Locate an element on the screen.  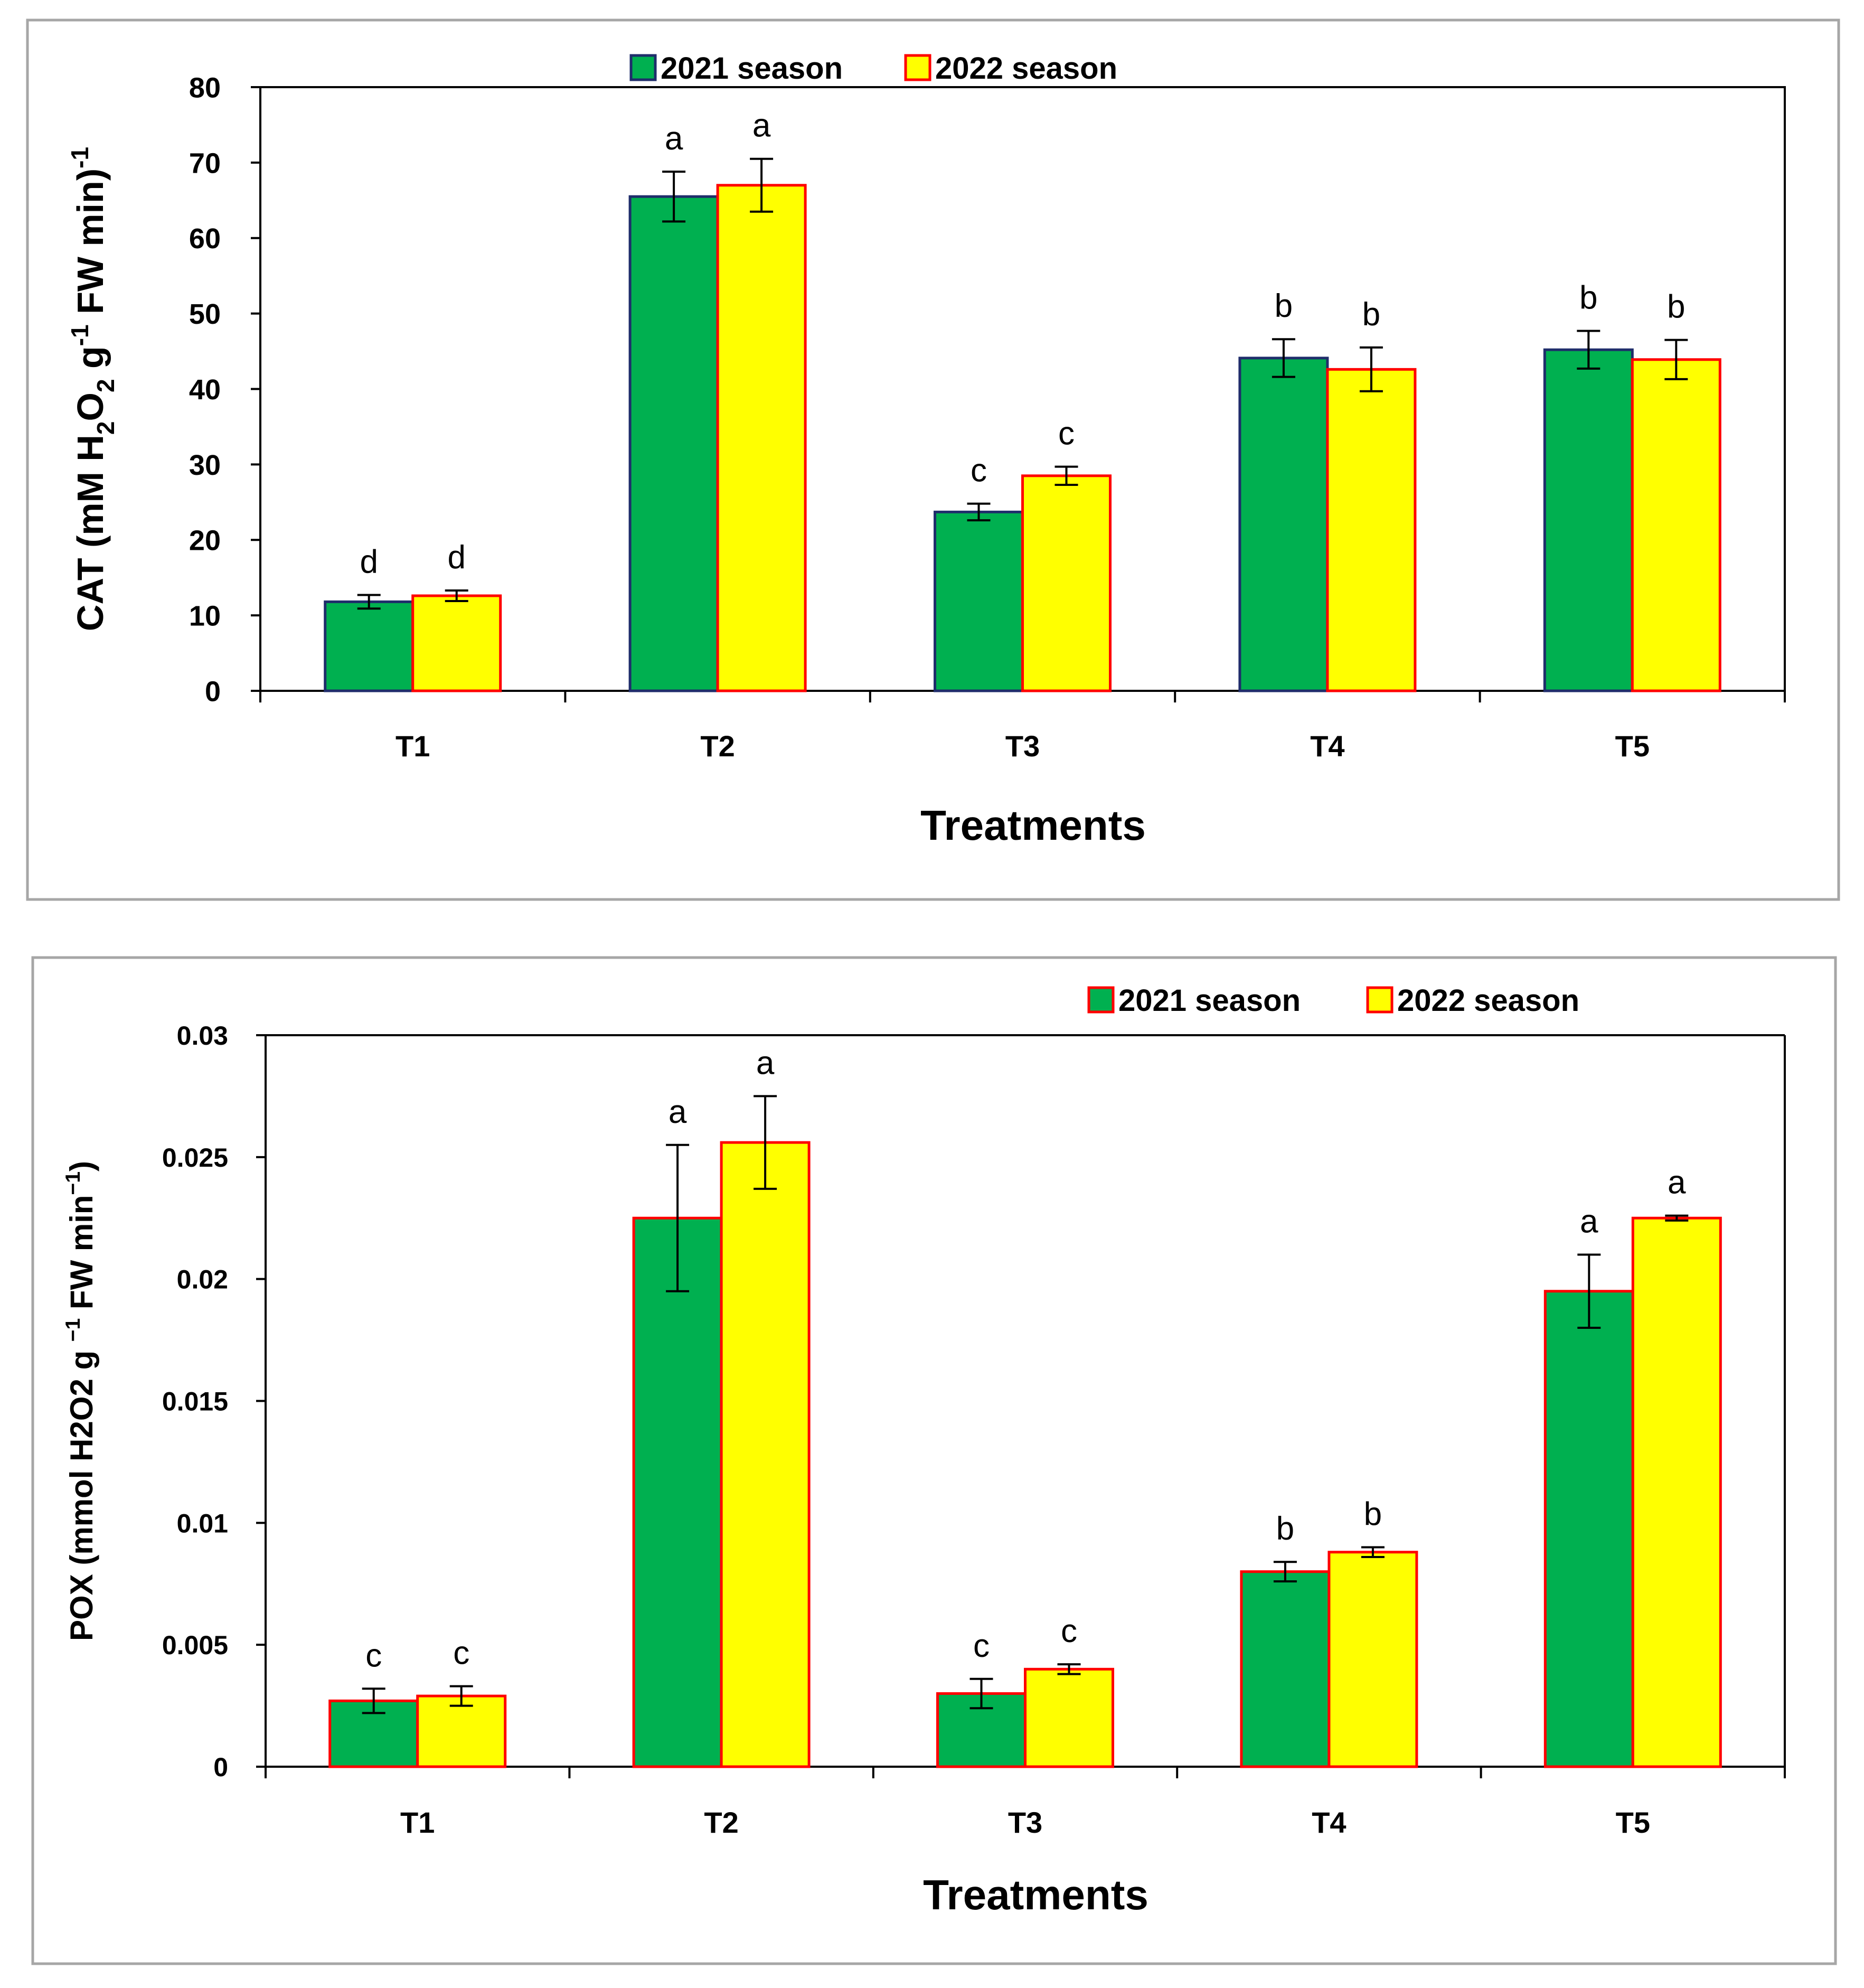
y-tick-label: 0.005 is located at coordinates (195, 1645).